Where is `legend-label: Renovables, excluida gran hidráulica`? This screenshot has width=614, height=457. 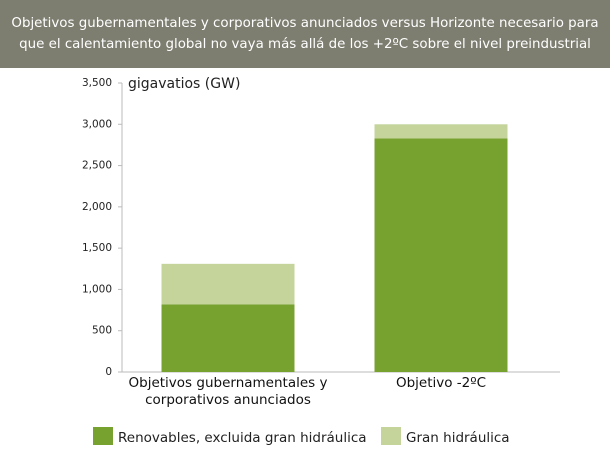 legend-label: Renovables, excluida gran hidráulica is located at coordinates (242, 438).